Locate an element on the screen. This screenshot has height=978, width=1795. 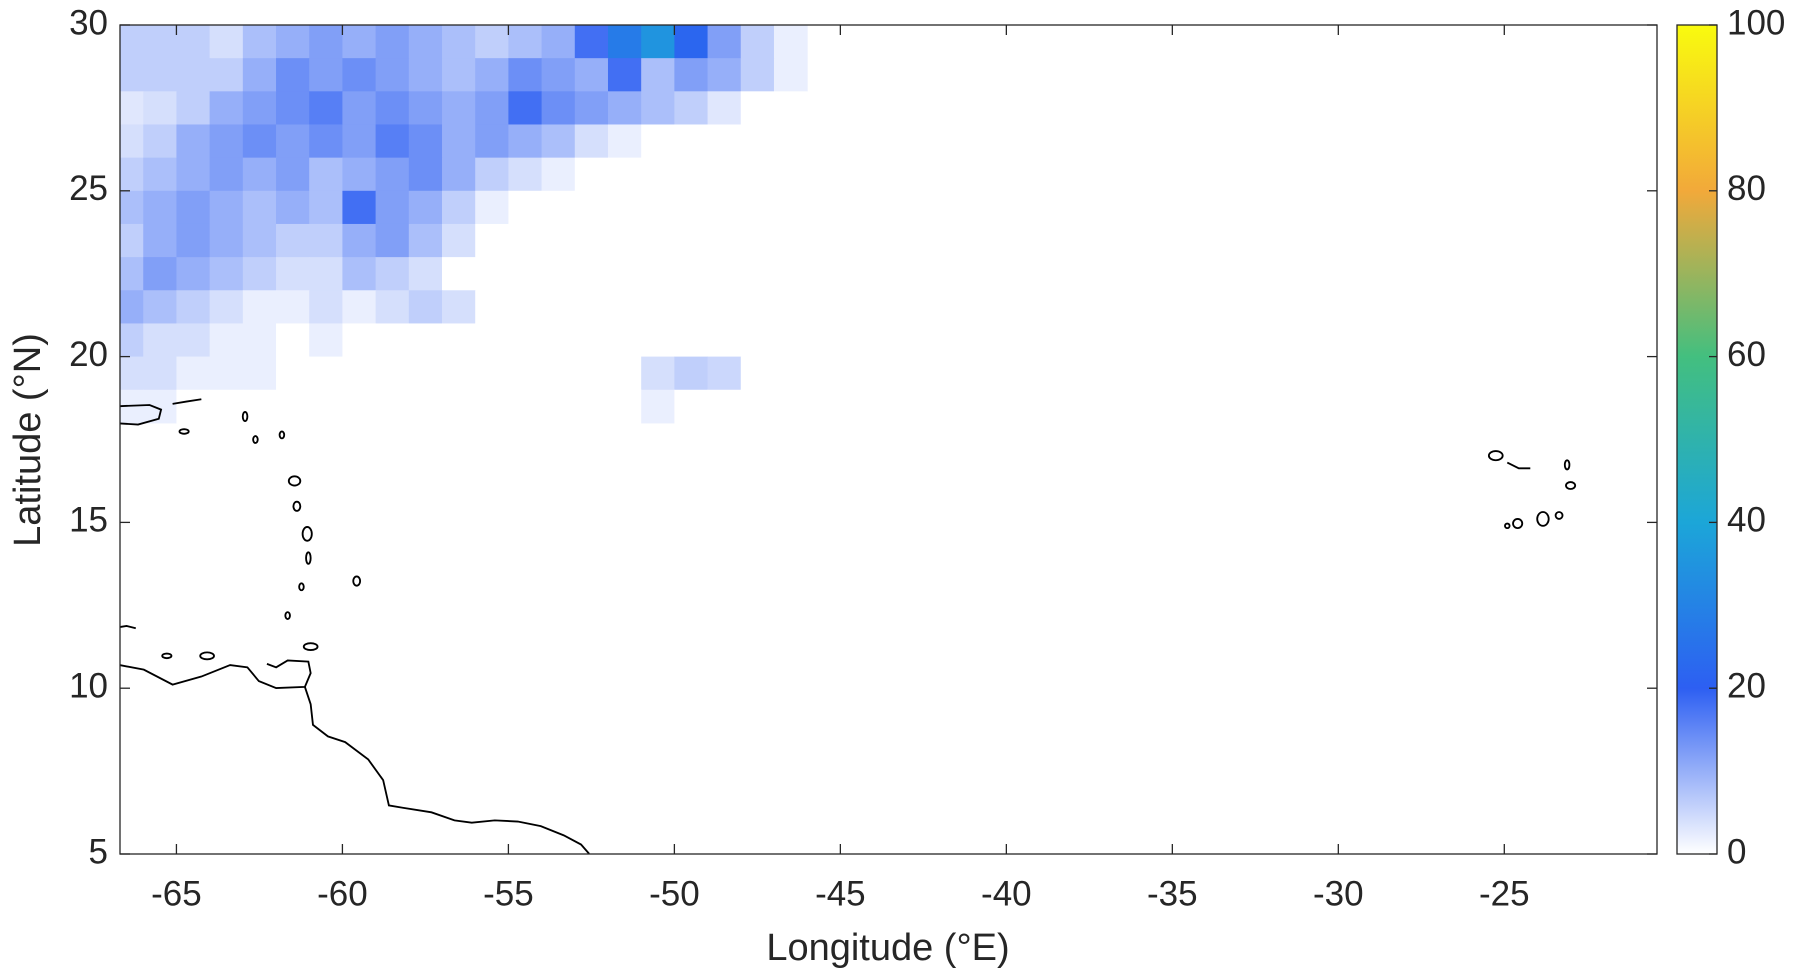
y-tick-label: 15 is located at coordinates (88, 520).